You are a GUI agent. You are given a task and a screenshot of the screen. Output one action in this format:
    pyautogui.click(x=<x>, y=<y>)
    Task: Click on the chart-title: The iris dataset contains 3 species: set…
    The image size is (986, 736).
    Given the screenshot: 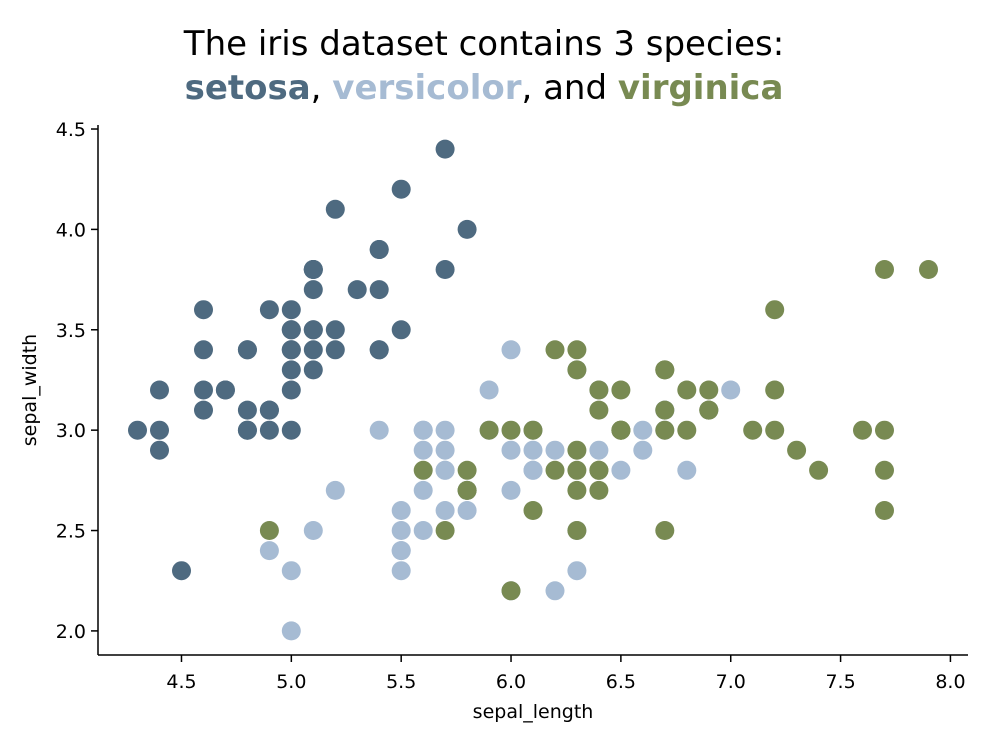 What is the action you would take?
    pyautogui.click(x=484, y=66)
    